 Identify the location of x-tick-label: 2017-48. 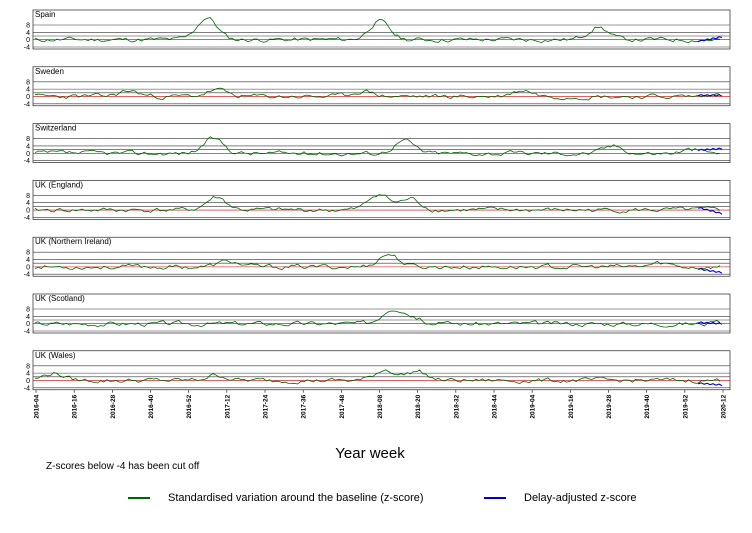
(342, 406).